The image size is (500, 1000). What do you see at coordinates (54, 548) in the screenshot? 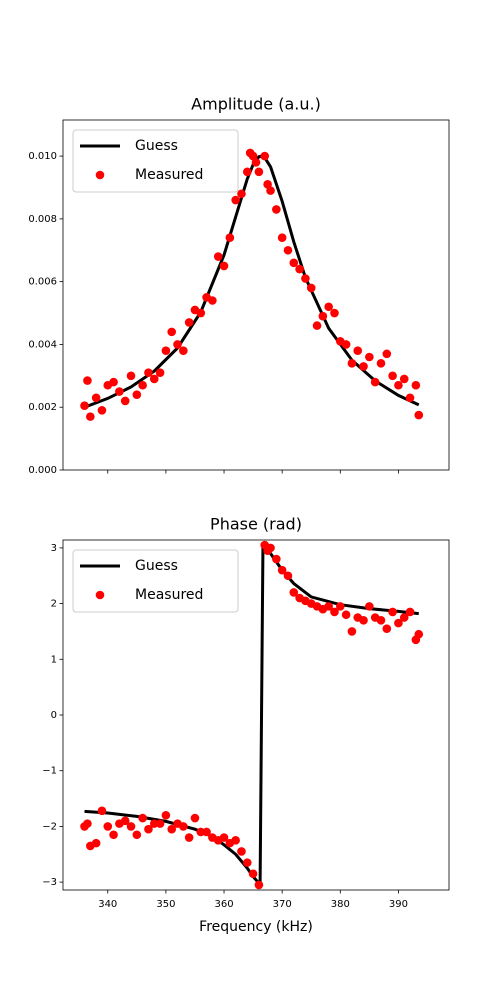
I see `y-tick-label: 3` at bounding box center [54, 548].